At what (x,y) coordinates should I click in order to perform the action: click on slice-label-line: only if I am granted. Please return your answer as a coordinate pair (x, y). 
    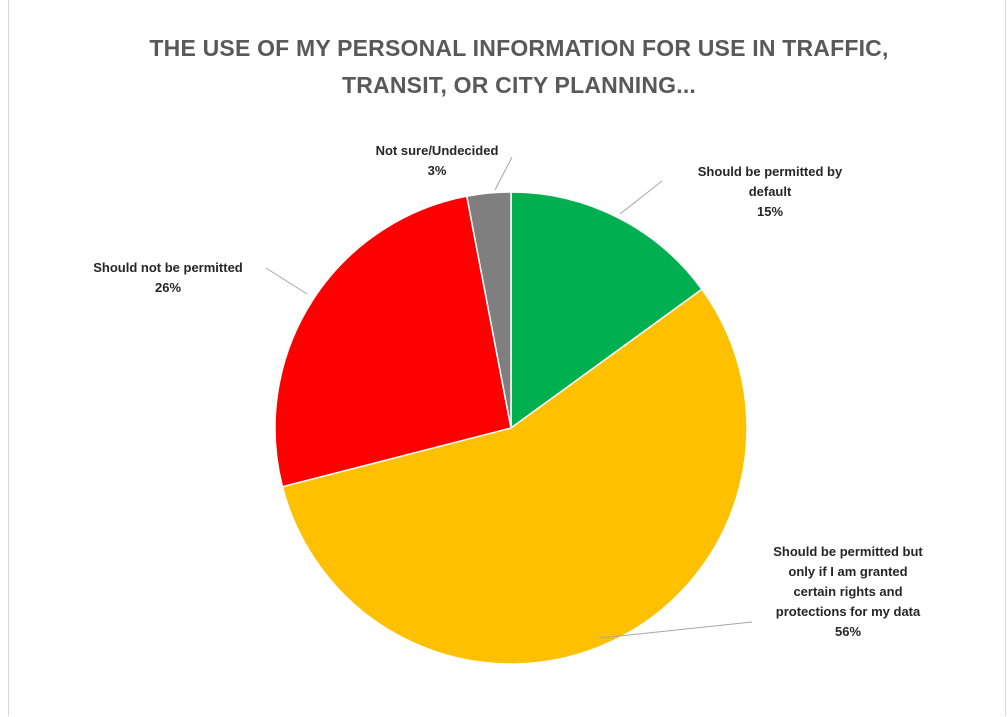
    Looking at the image, I should click on (847, 571).